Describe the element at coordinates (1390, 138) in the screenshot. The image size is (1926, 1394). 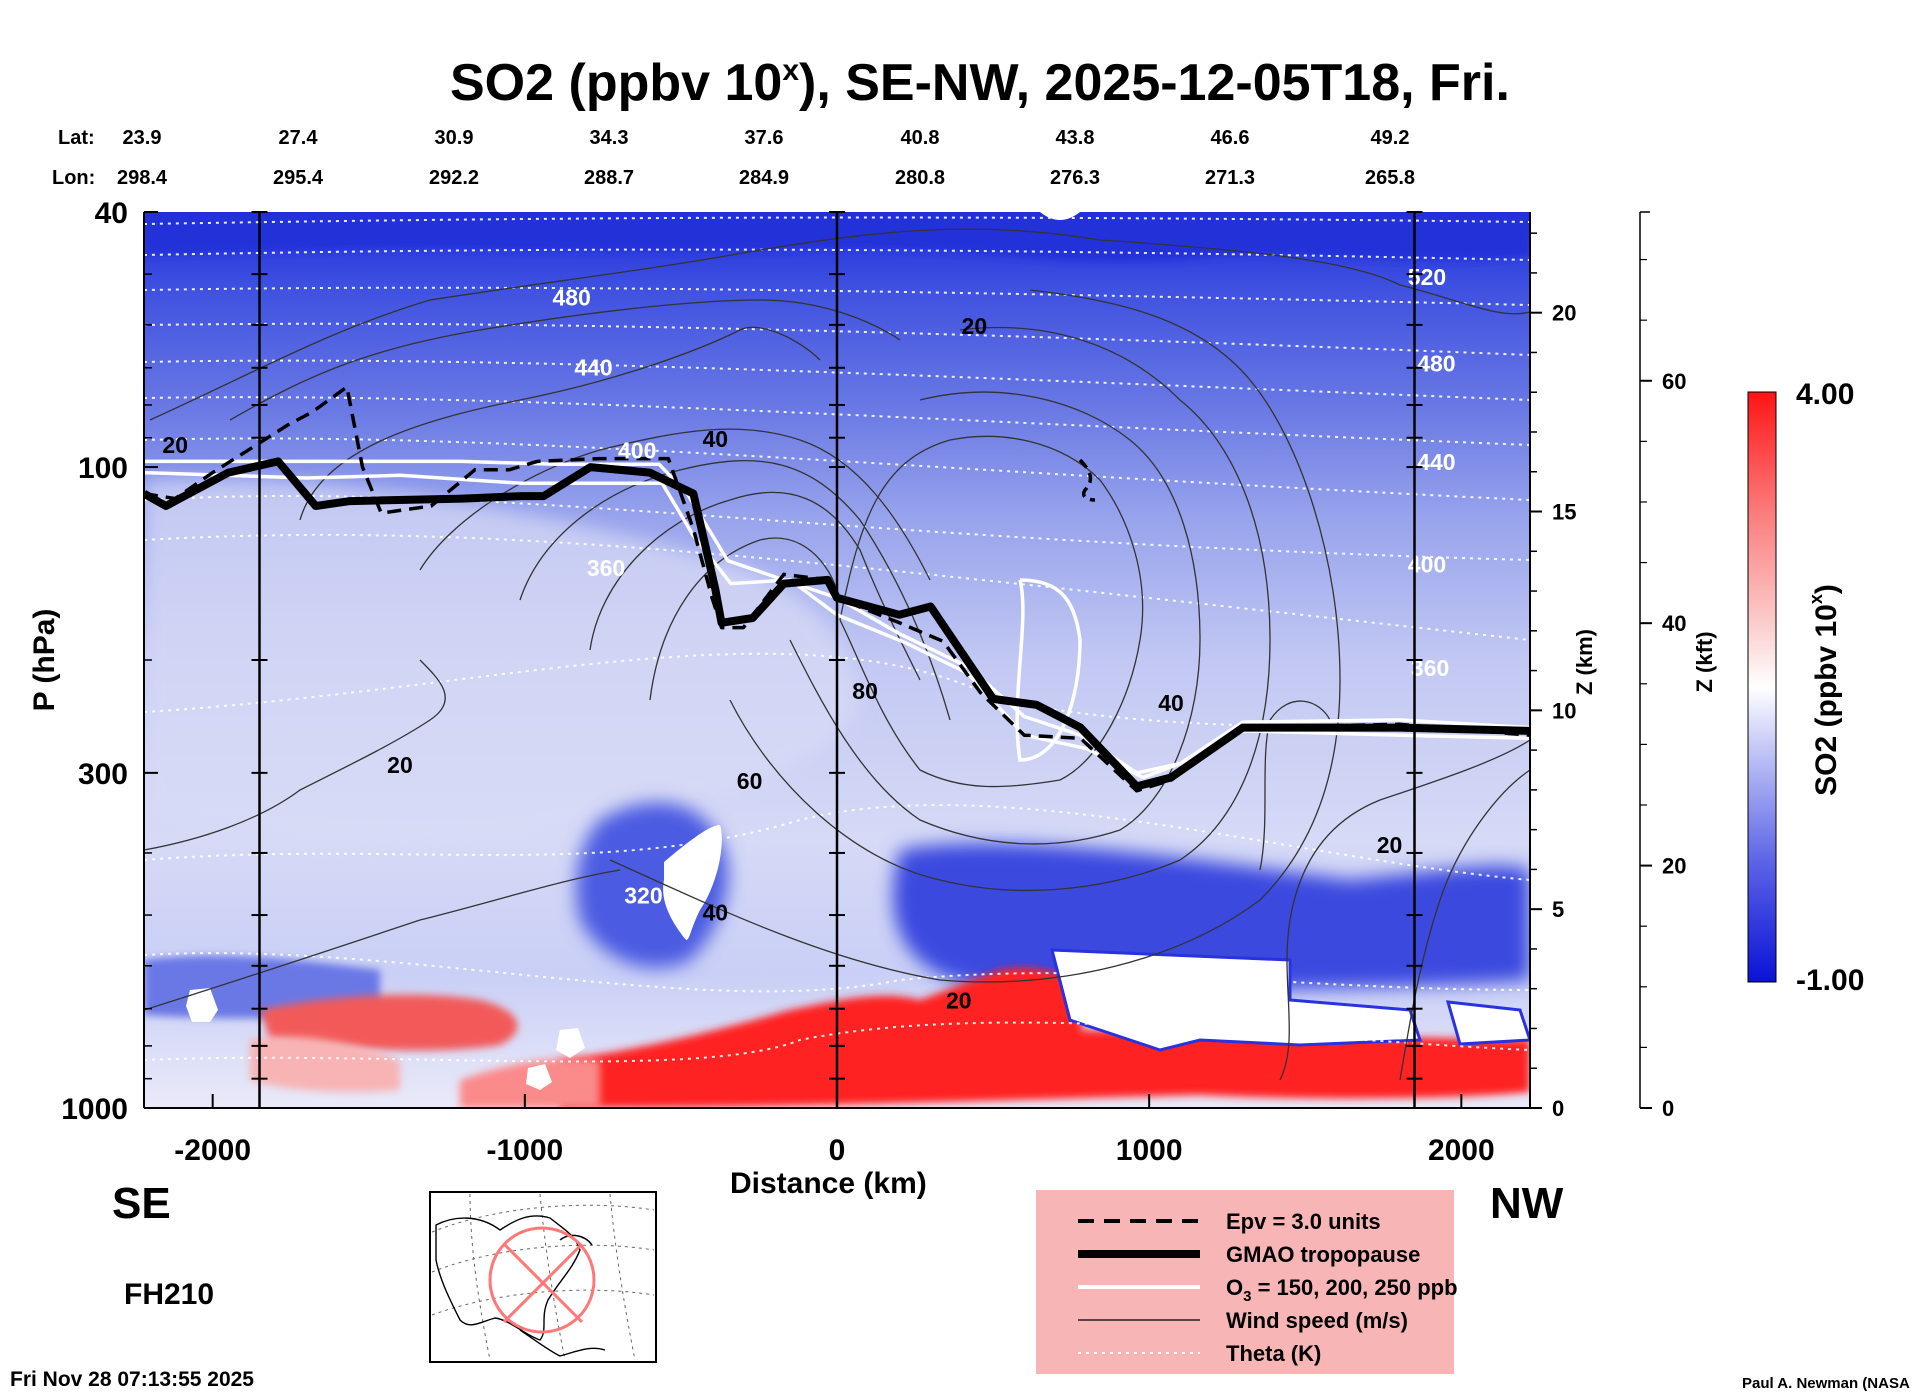
I see `lat-value: 49.2` at that location.